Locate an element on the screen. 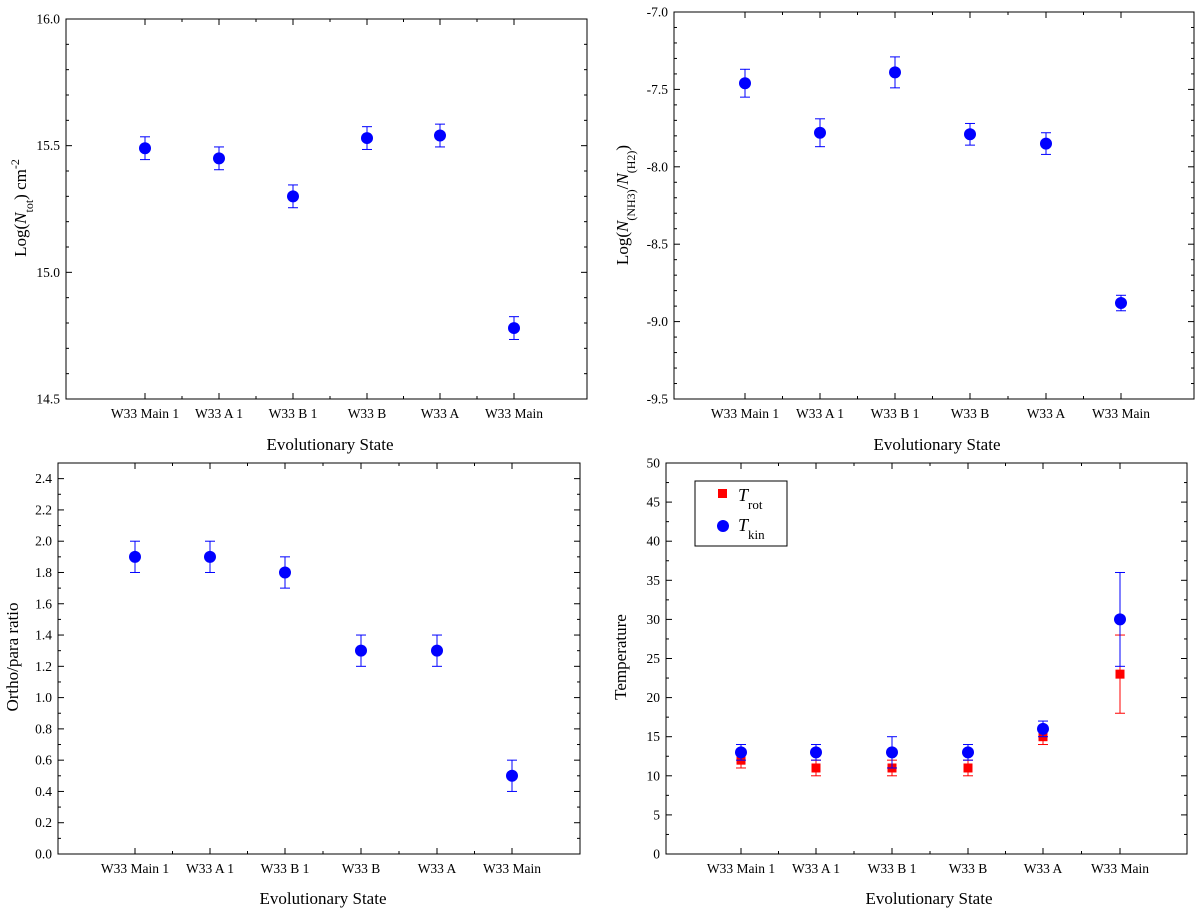  y-tick-label: 16.0 is located at coordinates (48, 19).